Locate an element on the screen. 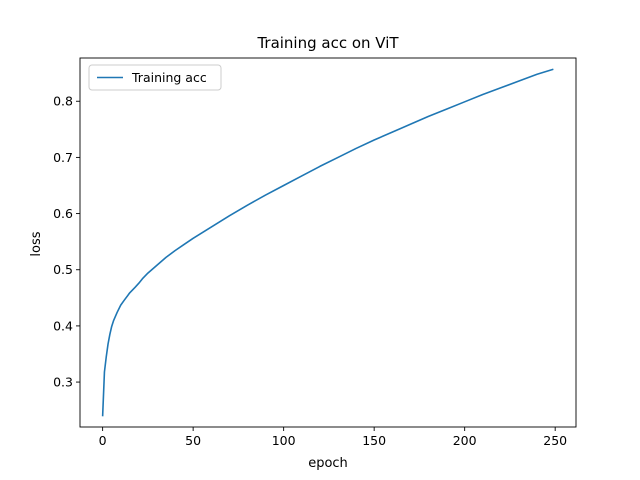 The height and width of the screenshot is (480, 640). chart-title: Training acc on ViT is located at coordinates (327, 43).